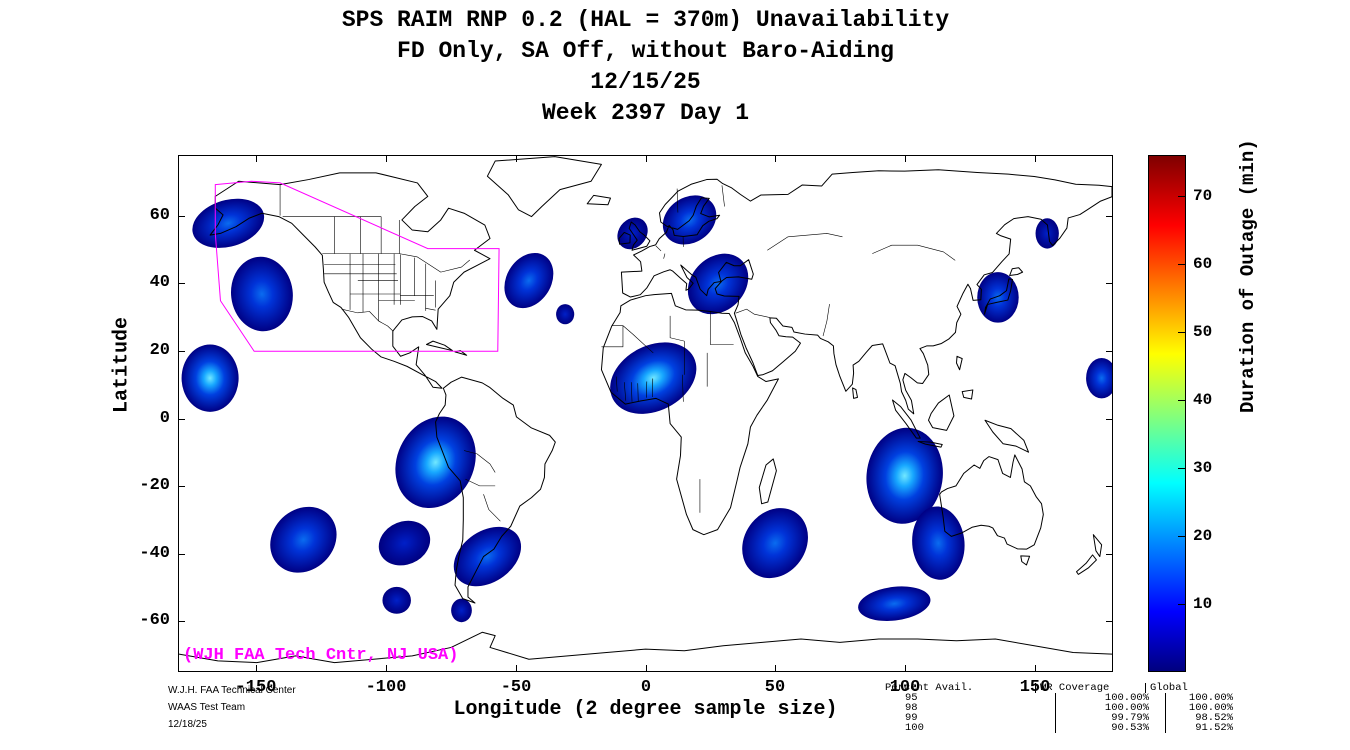 Image resolution: width=1350 pixels, height=750 pixels. Describe the element at coordinates (1207, 728) in the screenshot. I see `cell-global: 91.52%` at that location.